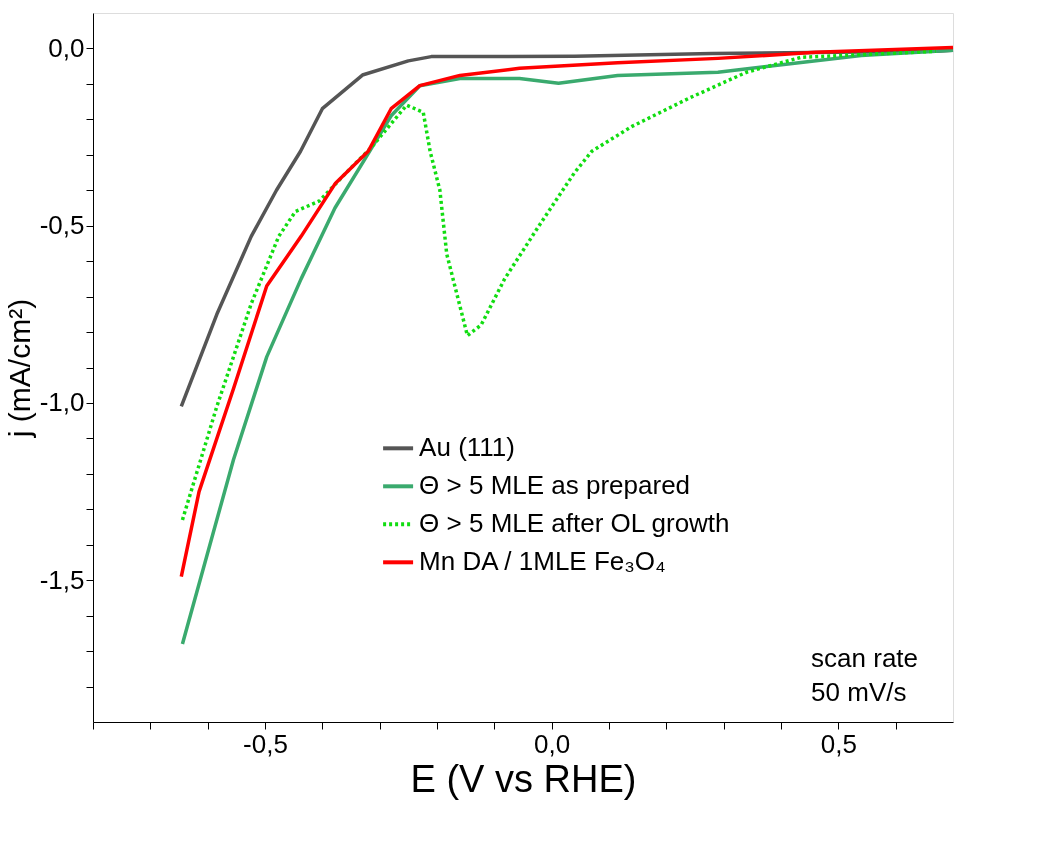 The image size is (1043, 843). What do you see at coordinates (265, 743) in the screenshot?
I see `x-tick-label: -0,5` at bounding box center [265, 743].